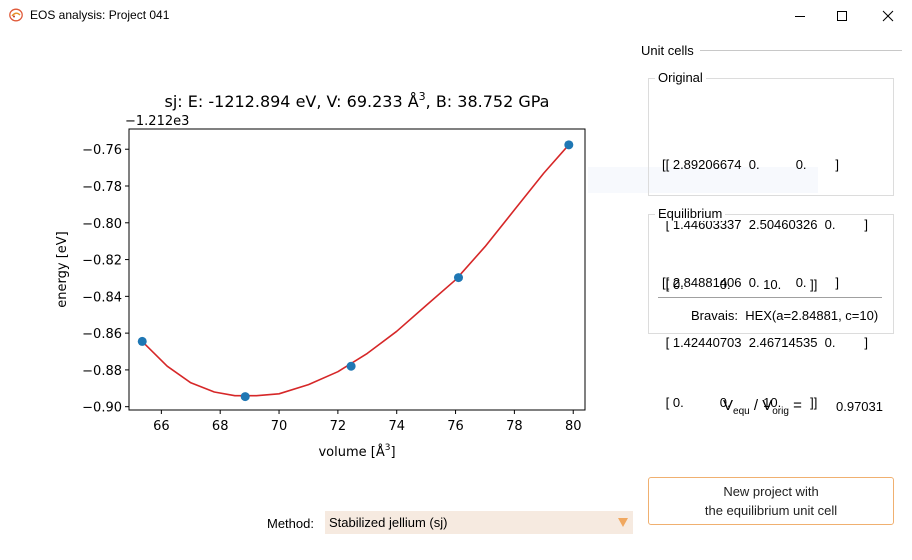 The width and height of the screenshot is (912, 560). Describe the element at coordinates (102, 334) in the screenshot. I see `y-tick-label: −0.86` at that location.